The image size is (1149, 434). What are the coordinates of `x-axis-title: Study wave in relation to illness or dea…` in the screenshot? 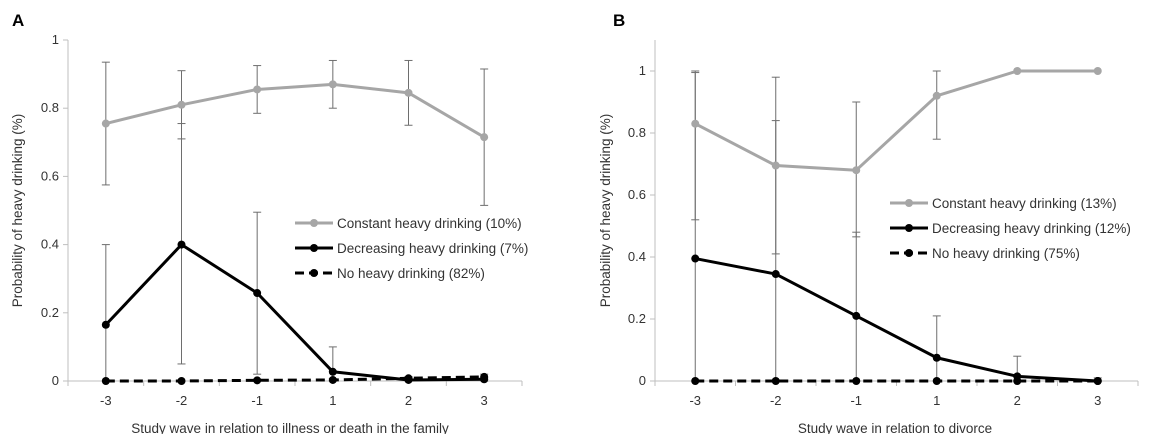 It's located at (290, 427).